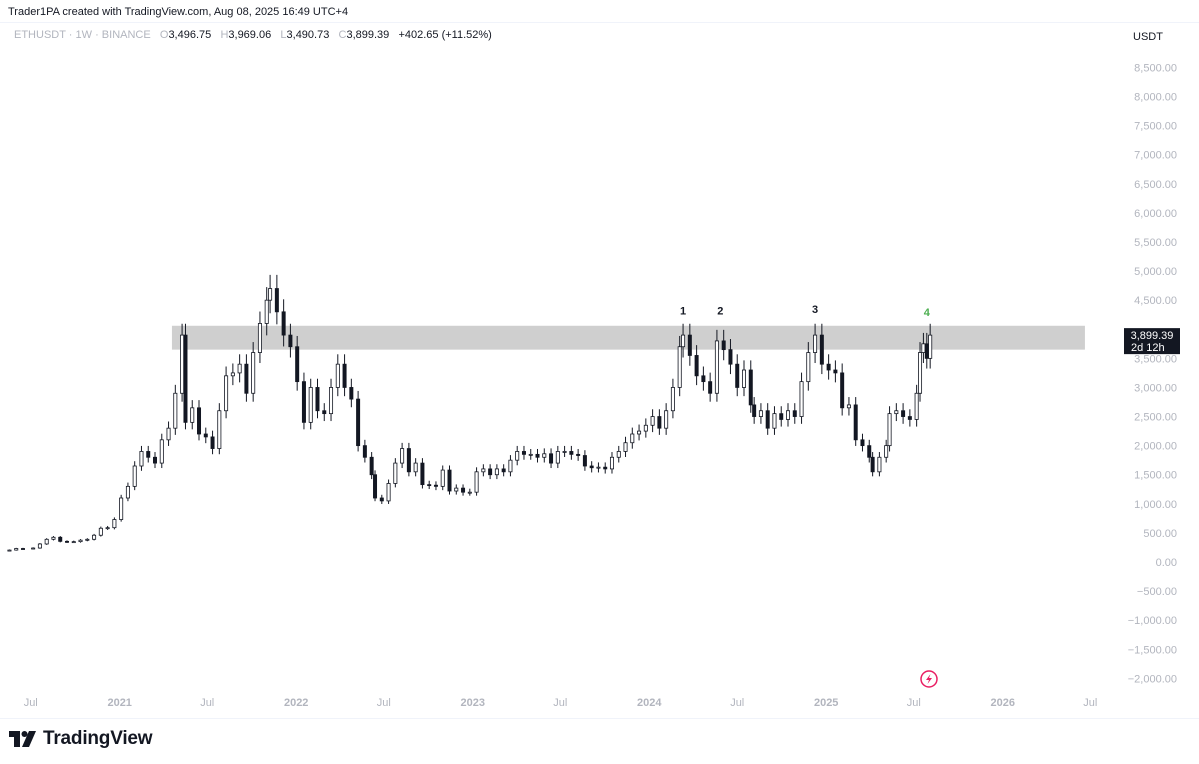 The width and height of the screenshot is (1199, 764). I want to click on y-tick-label: 6,500.00, so click(1155, 185).